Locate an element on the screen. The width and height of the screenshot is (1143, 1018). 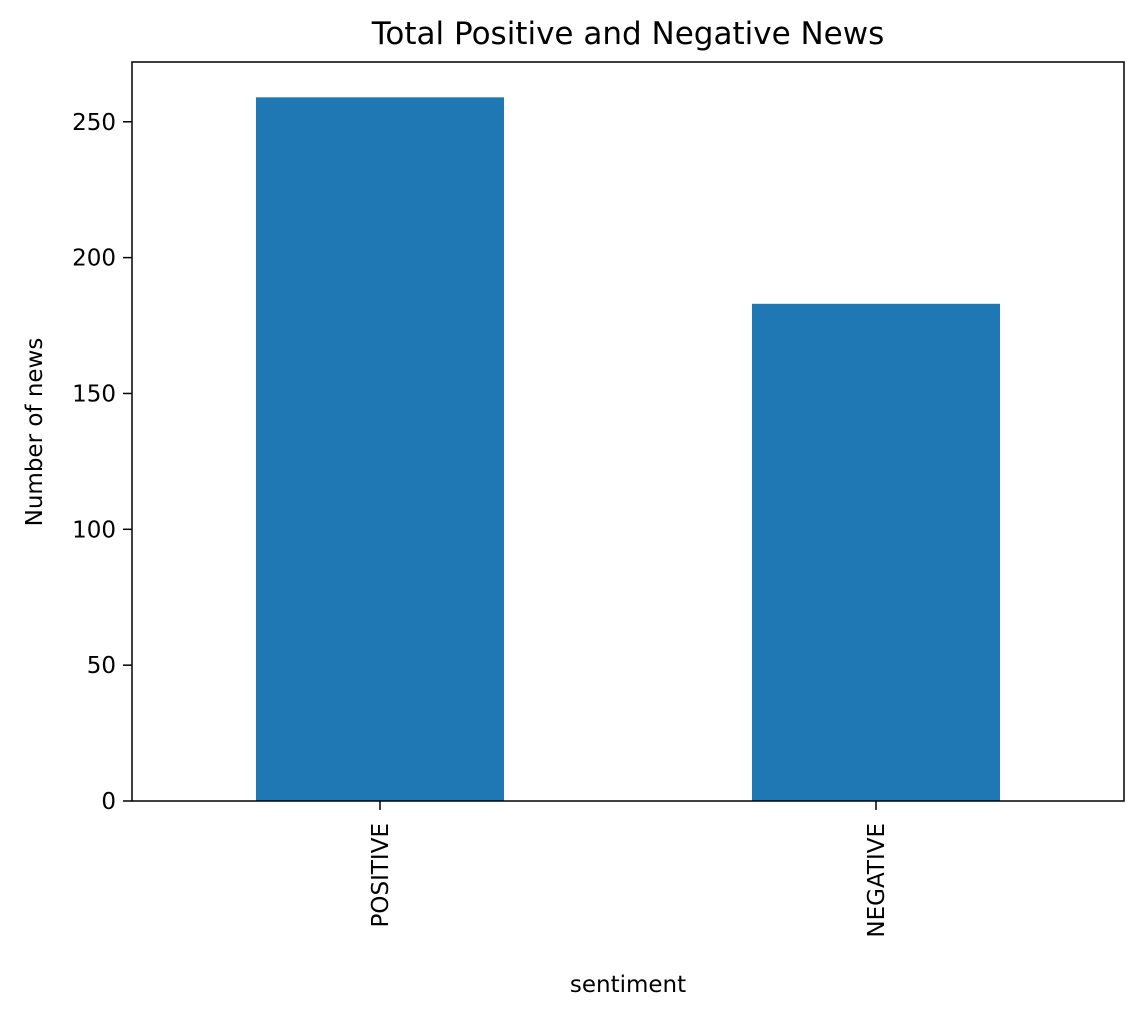
y-tick-label: 100 is located at coordinates (94, 530).